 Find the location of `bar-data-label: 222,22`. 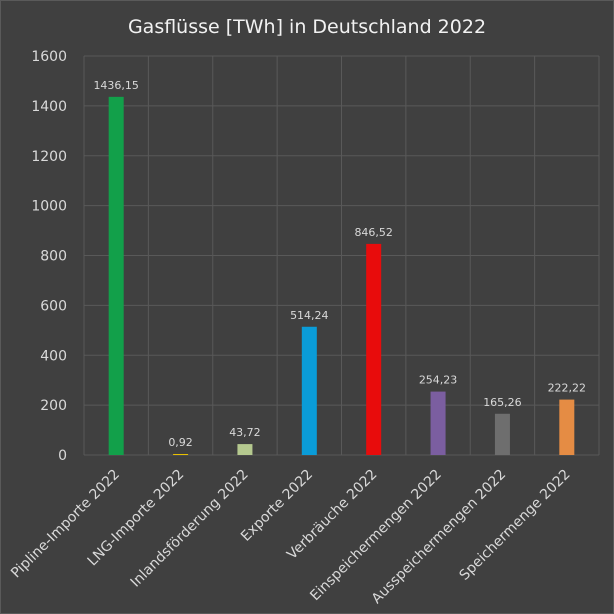

bar-data-label: 222,22 is located at coordinates (567, 388).